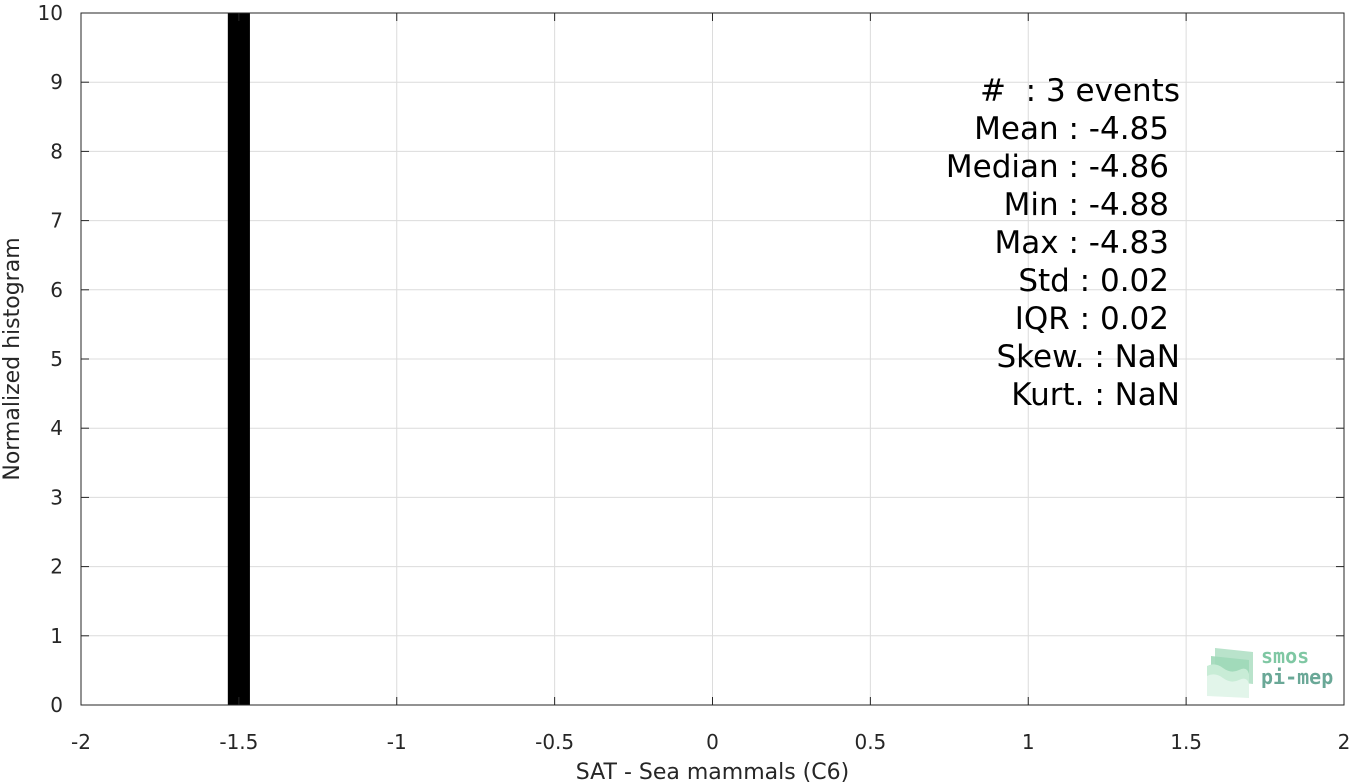 This screenshot has width=1358, height=784. I want to click on x-axis-label: SAT - Sea mammals (C6), so click(712, 772).